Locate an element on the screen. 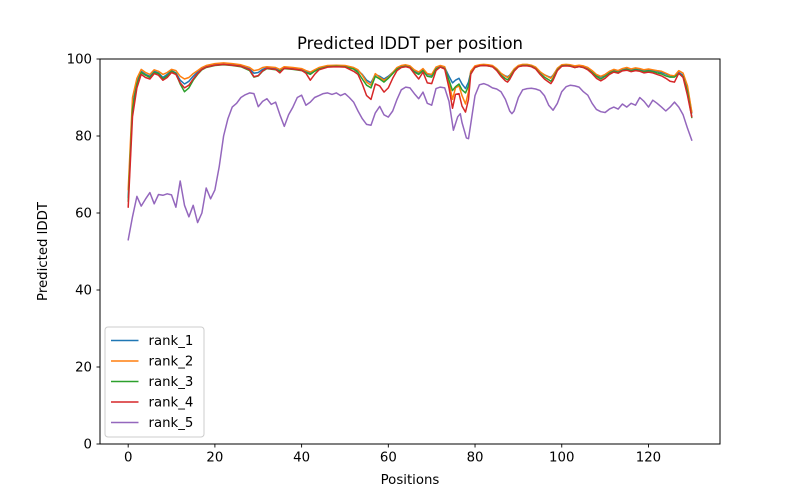 This screenshot has width=800, height=500. x-tick-label: 100 is located at coordinates (561, 458).